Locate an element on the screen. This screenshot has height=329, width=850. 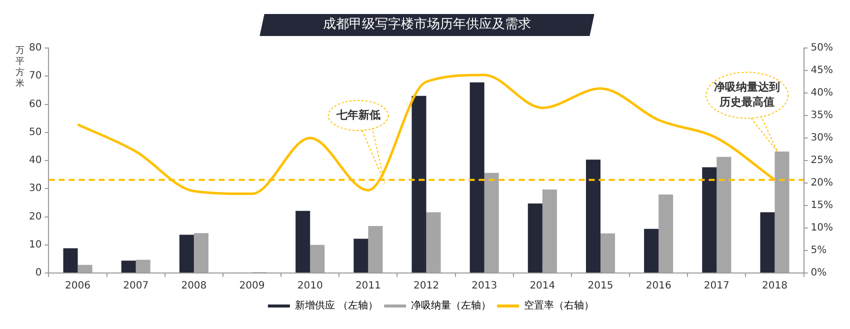
y2-tick-label: 50% is located at coordinates (822, 48).